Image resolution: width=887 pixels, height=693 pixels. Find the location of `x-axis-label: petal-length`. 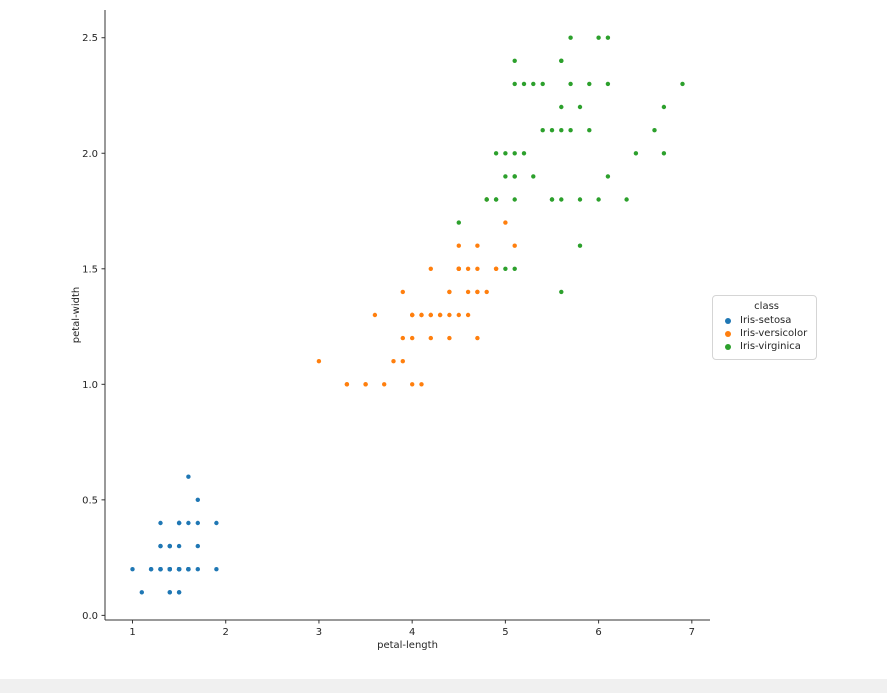

x-axis-label: petal-length is located at coordinates (407, 645).